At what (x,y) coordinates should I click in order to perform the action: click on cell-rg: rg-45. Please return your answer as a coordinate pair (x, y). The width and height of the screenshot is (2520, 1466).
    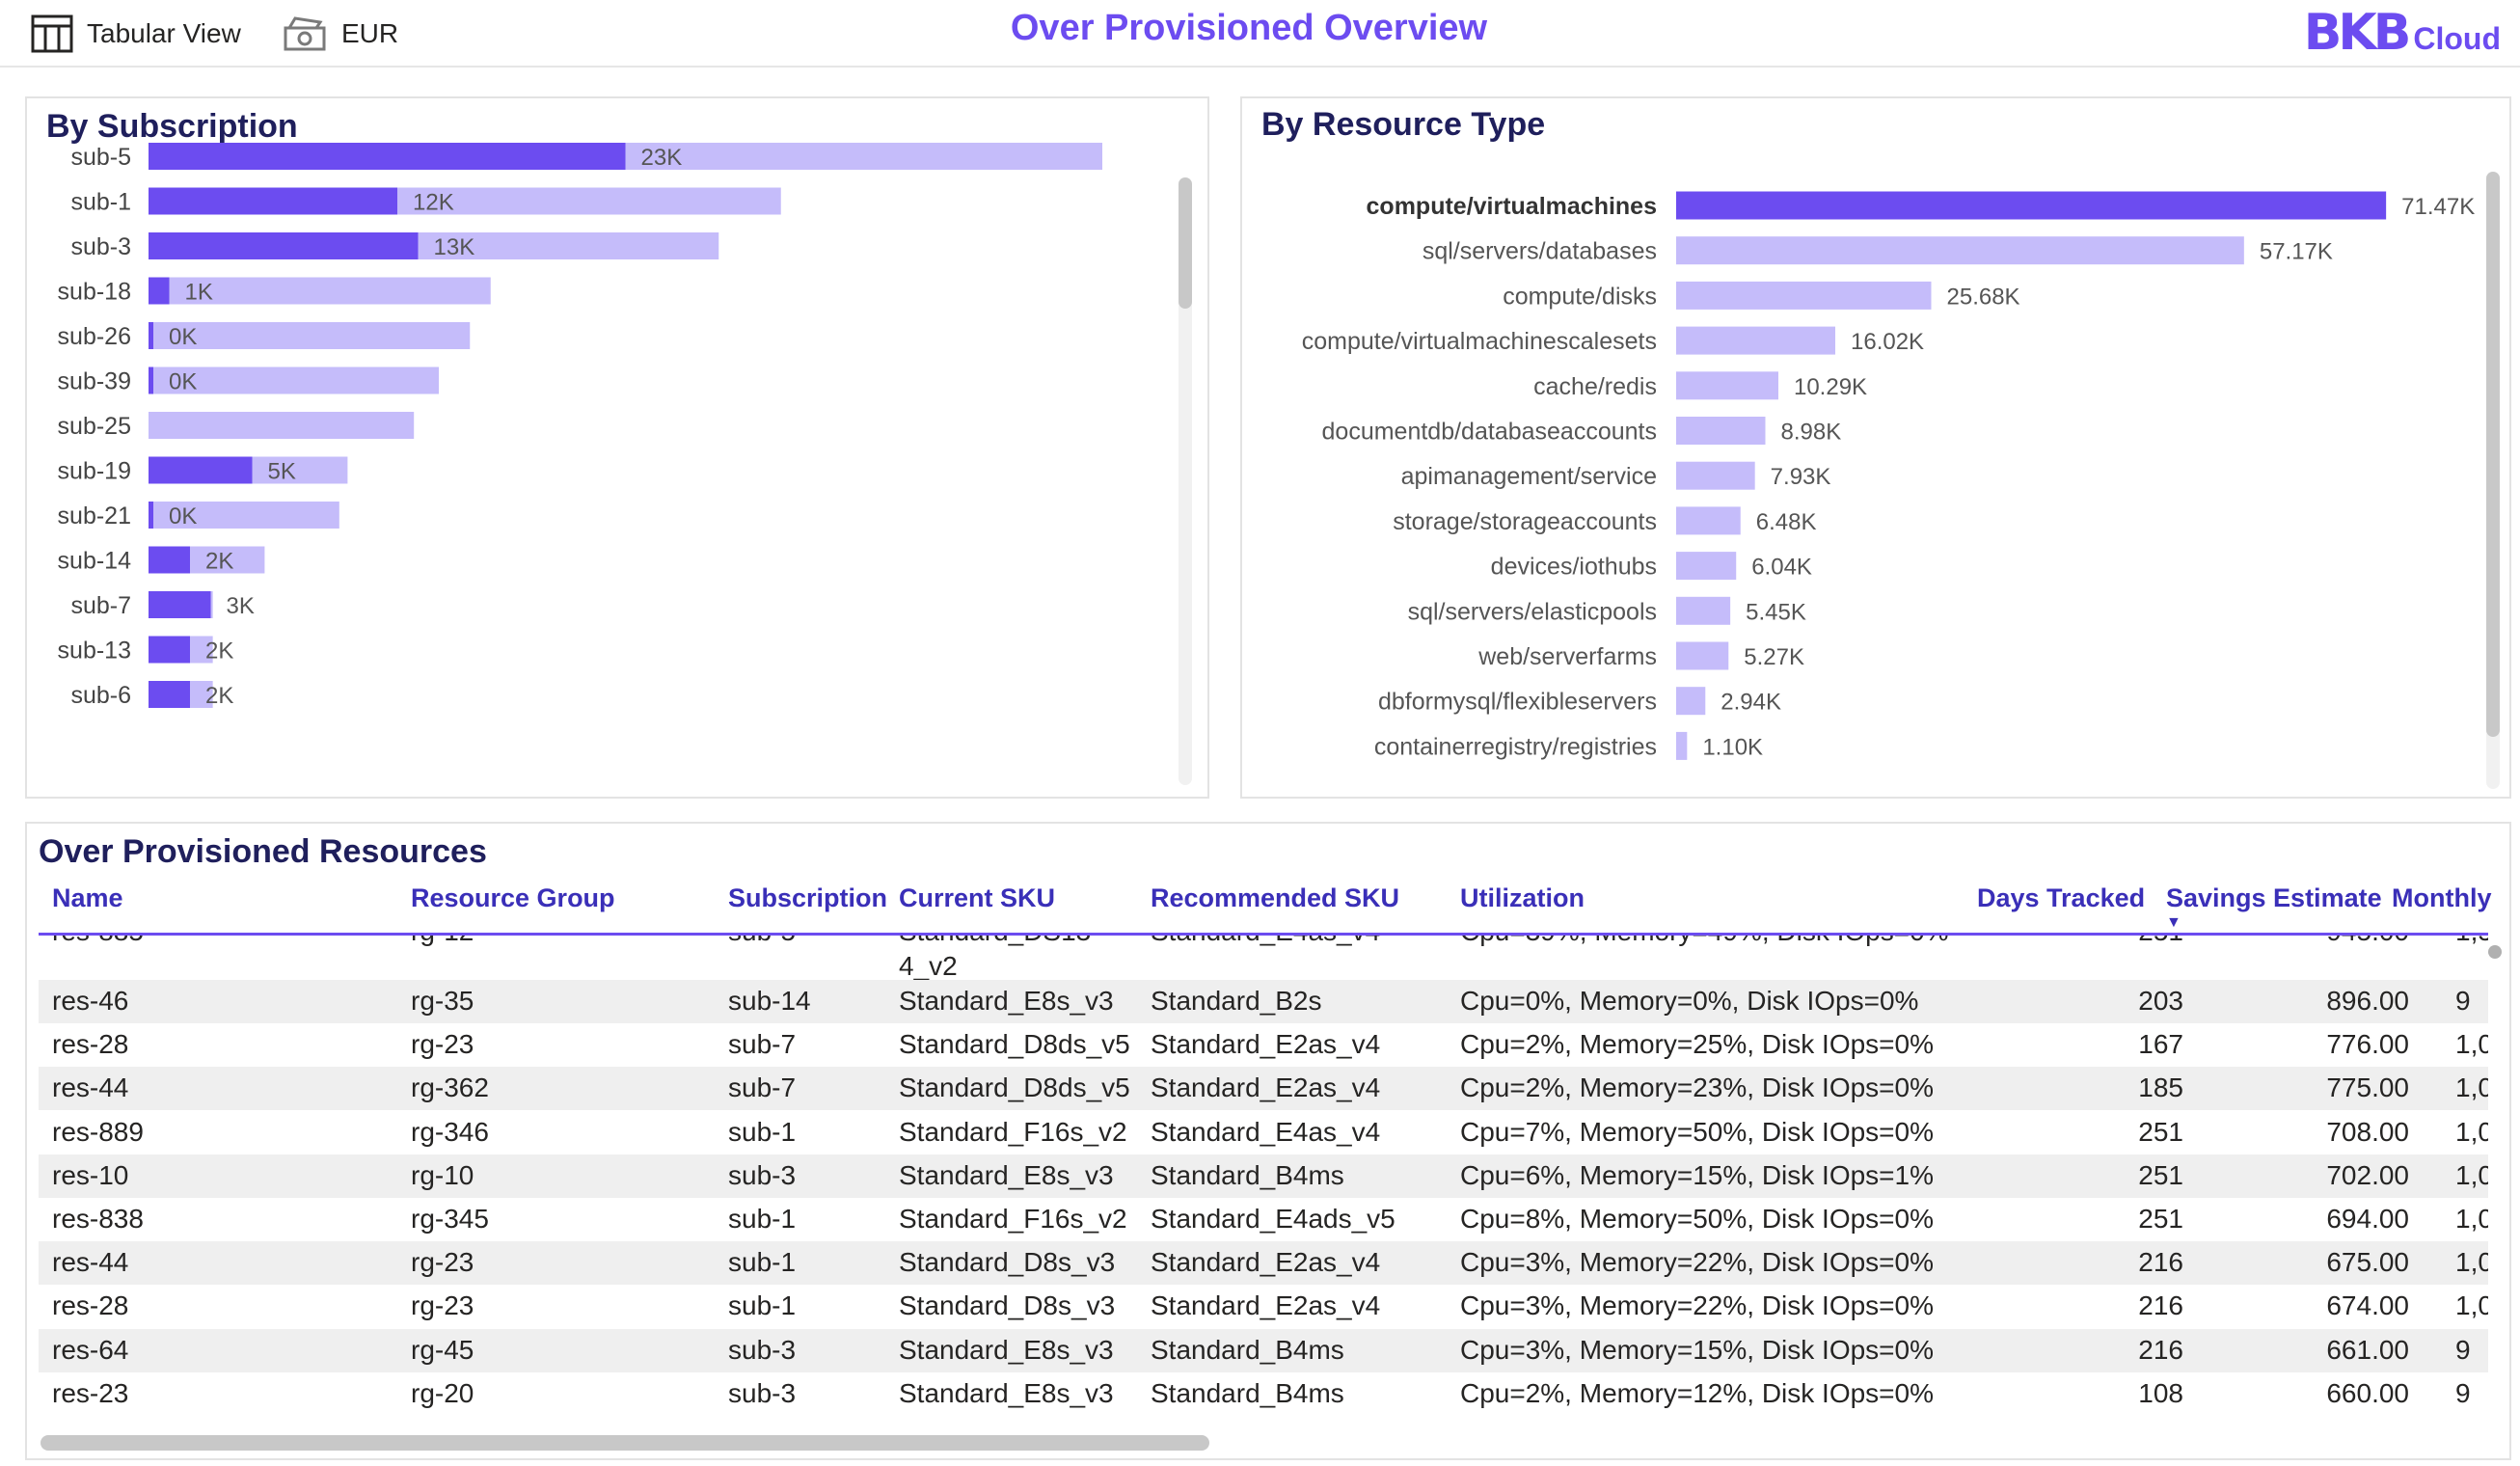
    Looking at the image, I should click on (443, 1349).